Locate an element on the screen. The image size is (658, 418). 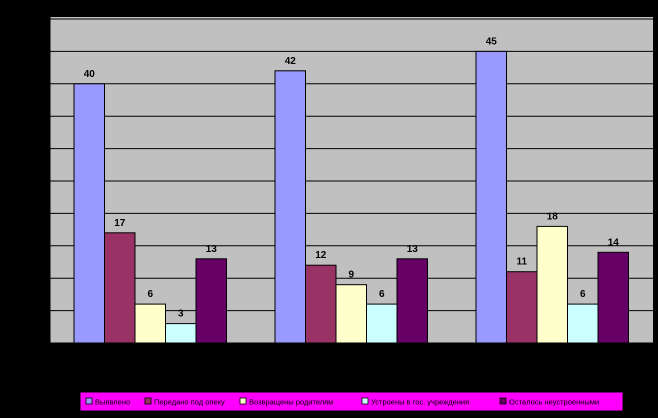
data-label: 42 is located at coordinates (291, 61).